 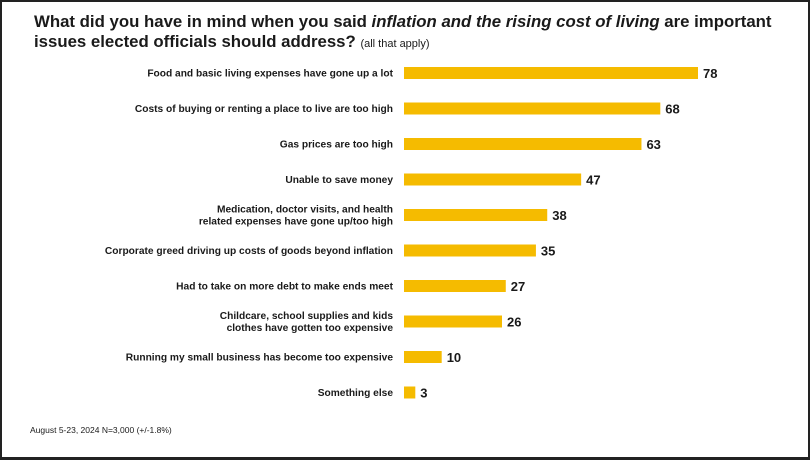 I want to click on title-part1: What did you have in mind when you said, so click(x=203, y=21).